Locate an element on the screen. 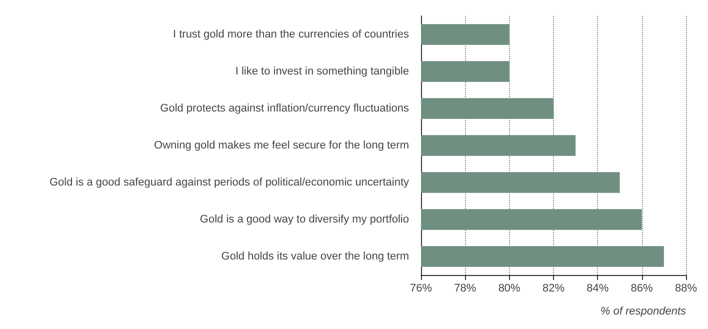 This screenshot has height=329, width=708. y-tick-label: Gold is a good way to diversify my portfolio is located at coordinates (304, 220).